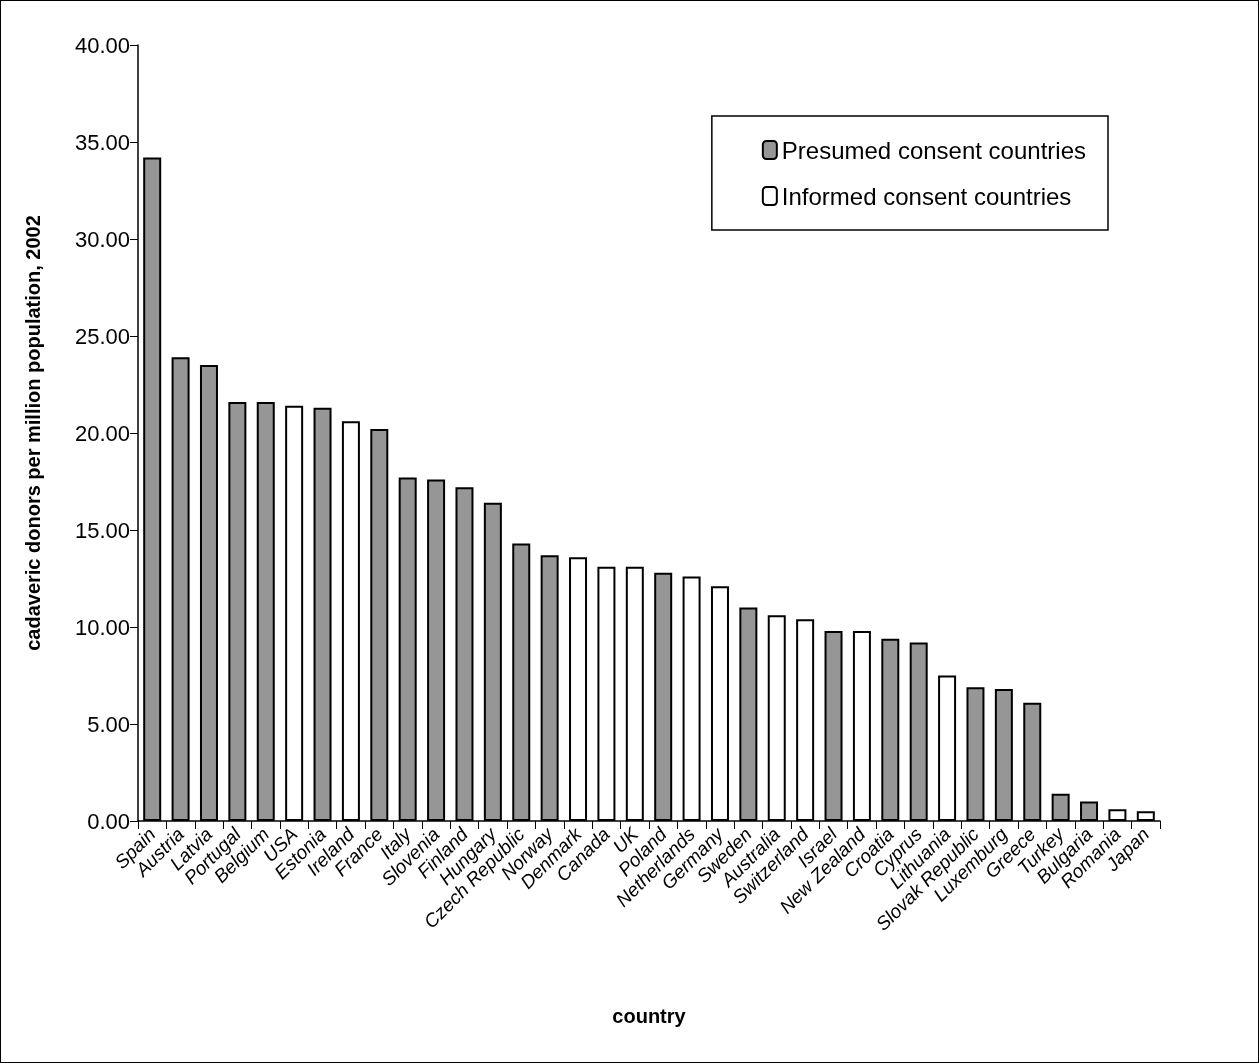 This screenshot has height=1063, width=1259. I want to click on y-tick-label: 15.00, so click(102, 530).